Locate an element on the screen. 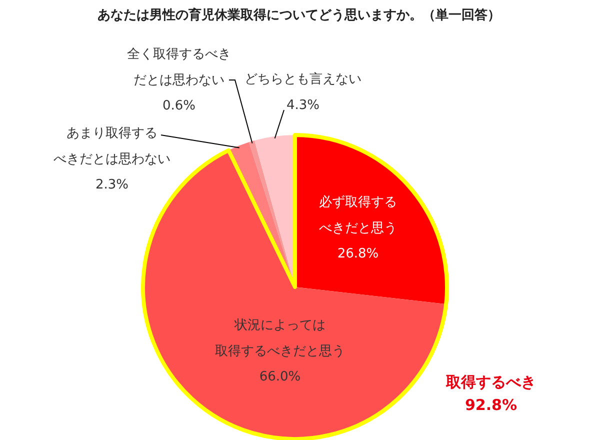 The image size is (598, 440). slice-label: 必ず取得するべきだと思う is located at coordinates (358, 215).